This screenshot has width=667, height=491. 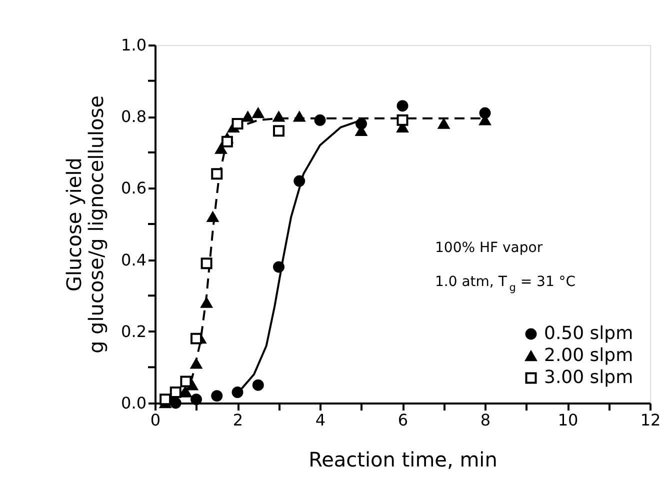 What do you see at coordinates (589, 377) in the screenshot?
I see `legend-label: 3.00 slpm` at bounding box center [589, 377].